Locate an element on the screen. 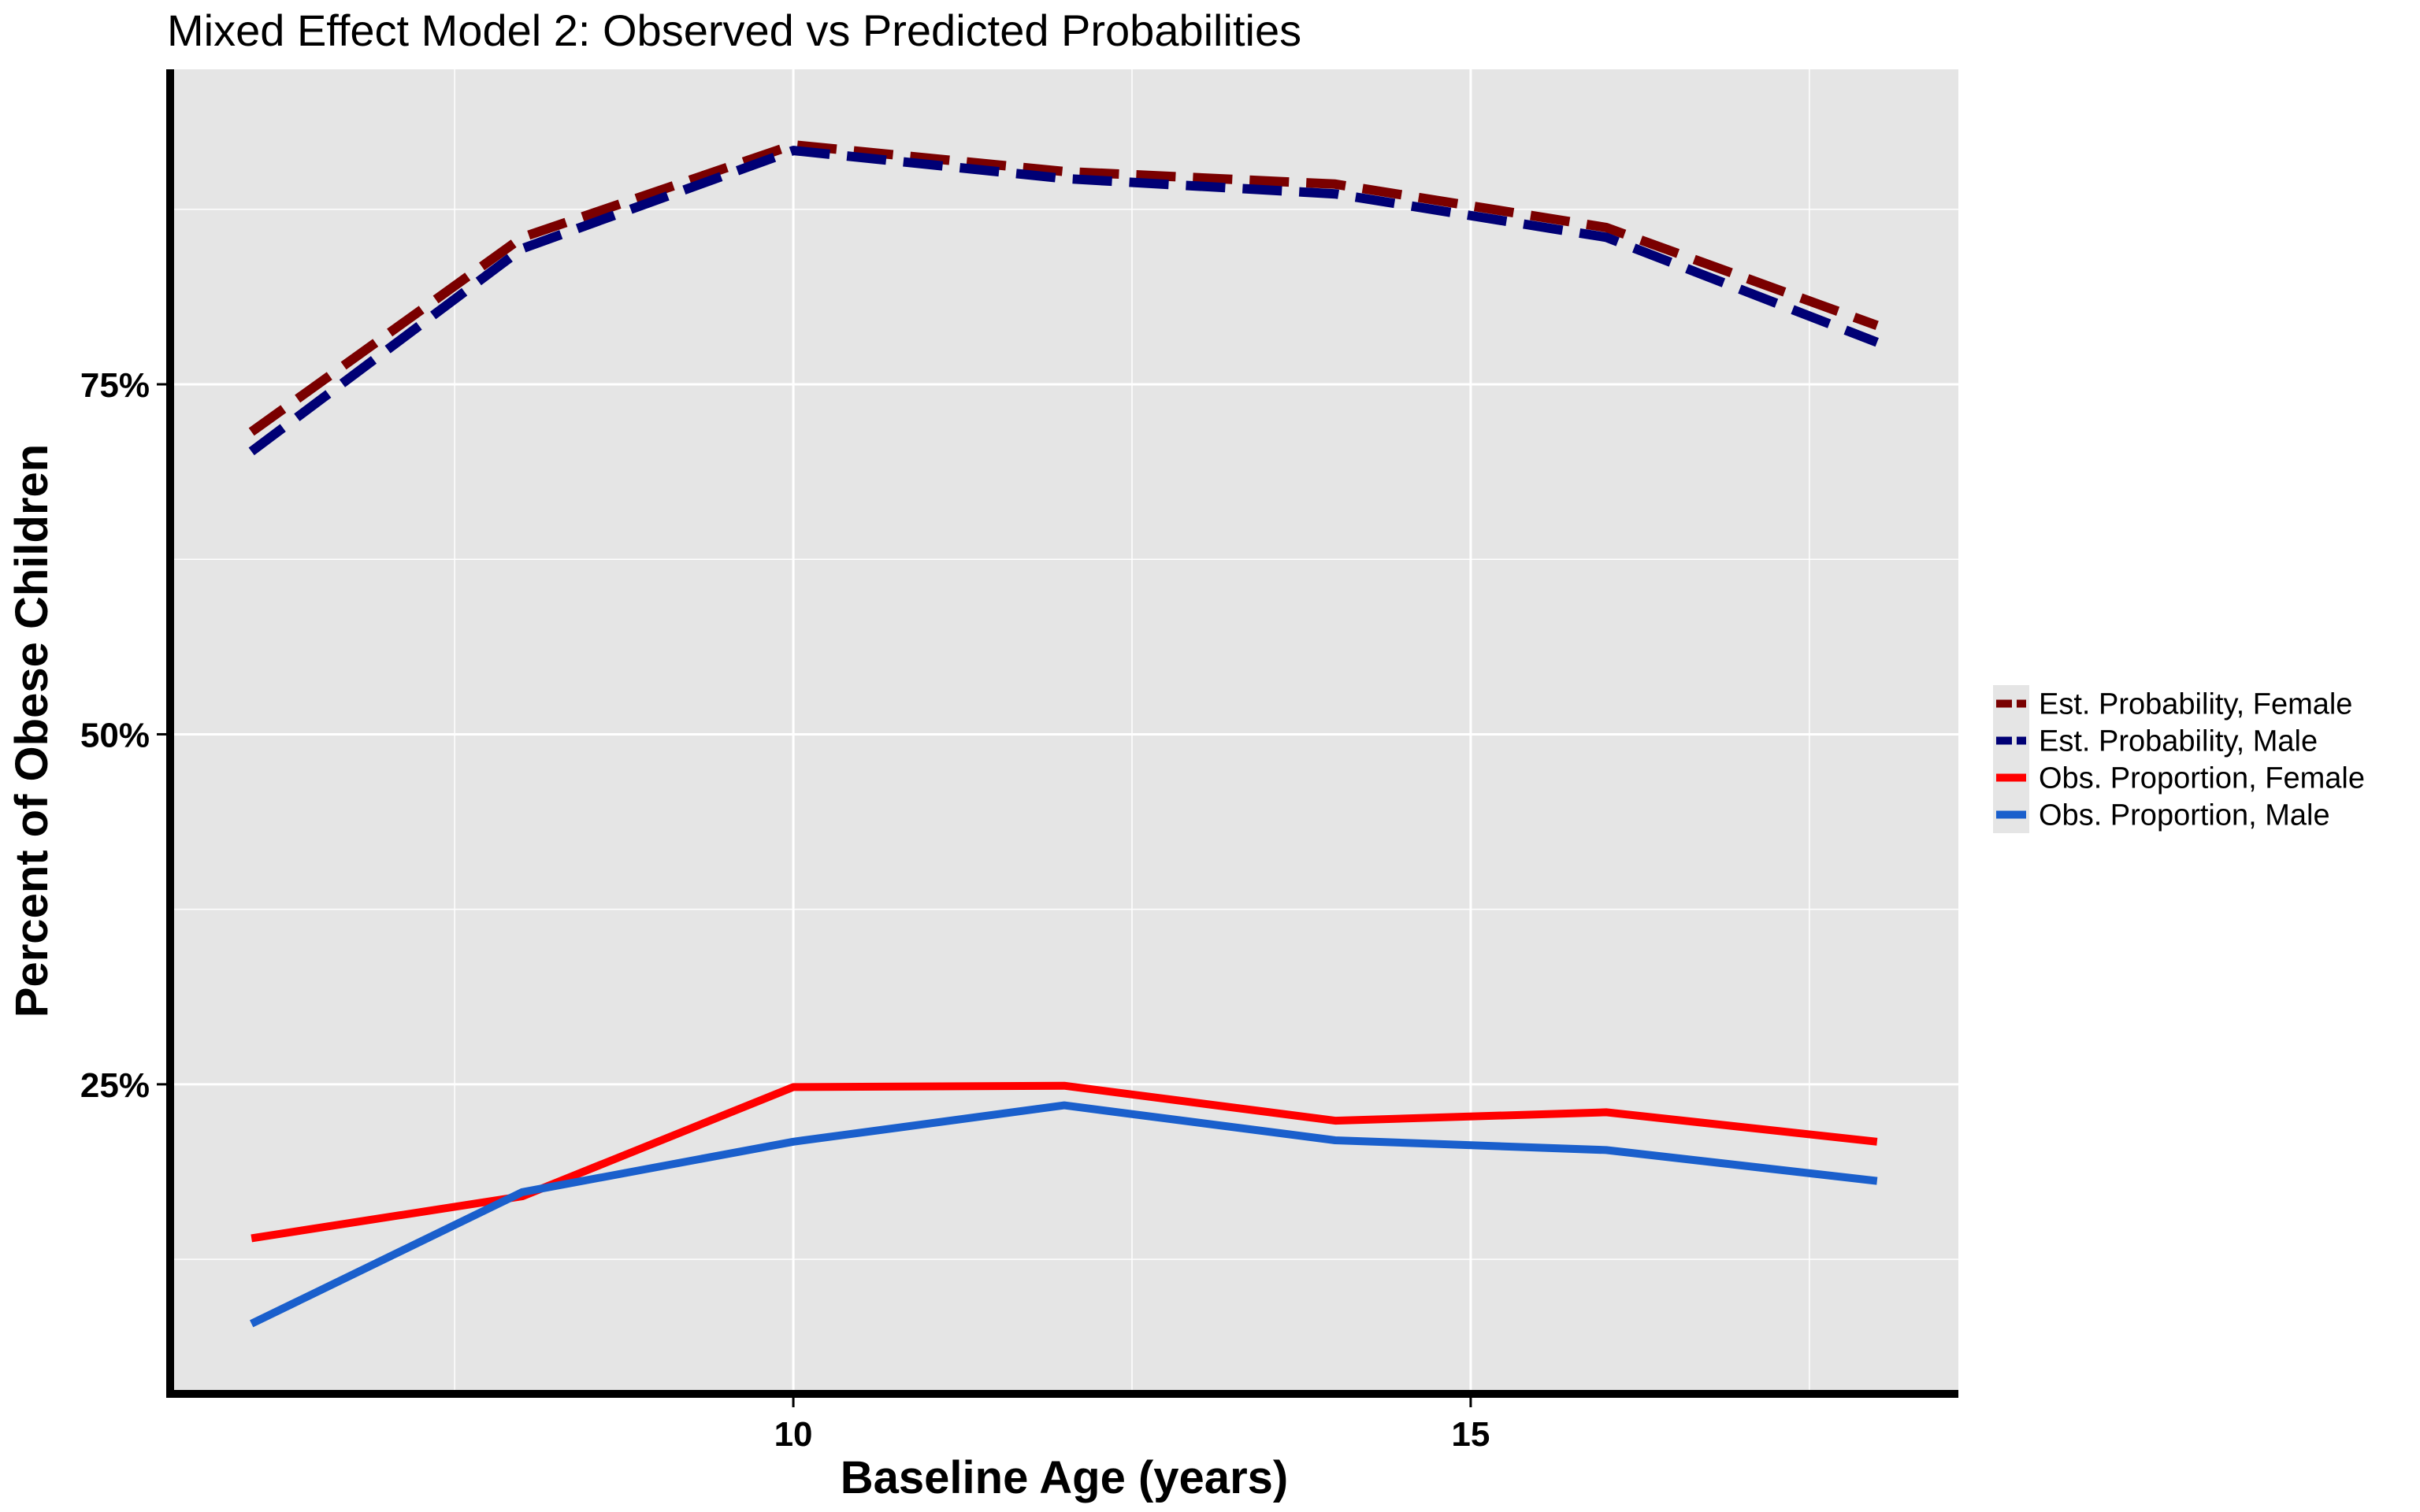  y-tick-label: 25% is located at coordinates (115, 1085).